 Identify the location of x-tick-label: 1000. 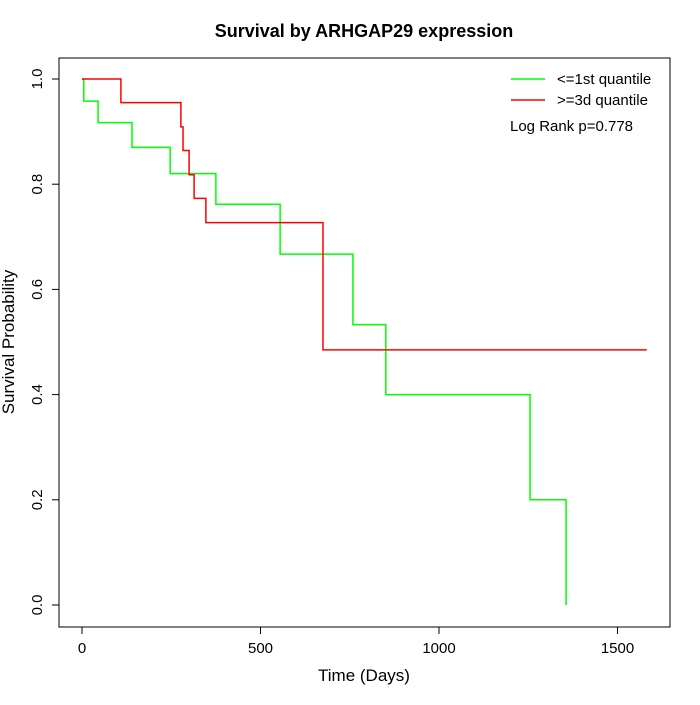
(438, 648).